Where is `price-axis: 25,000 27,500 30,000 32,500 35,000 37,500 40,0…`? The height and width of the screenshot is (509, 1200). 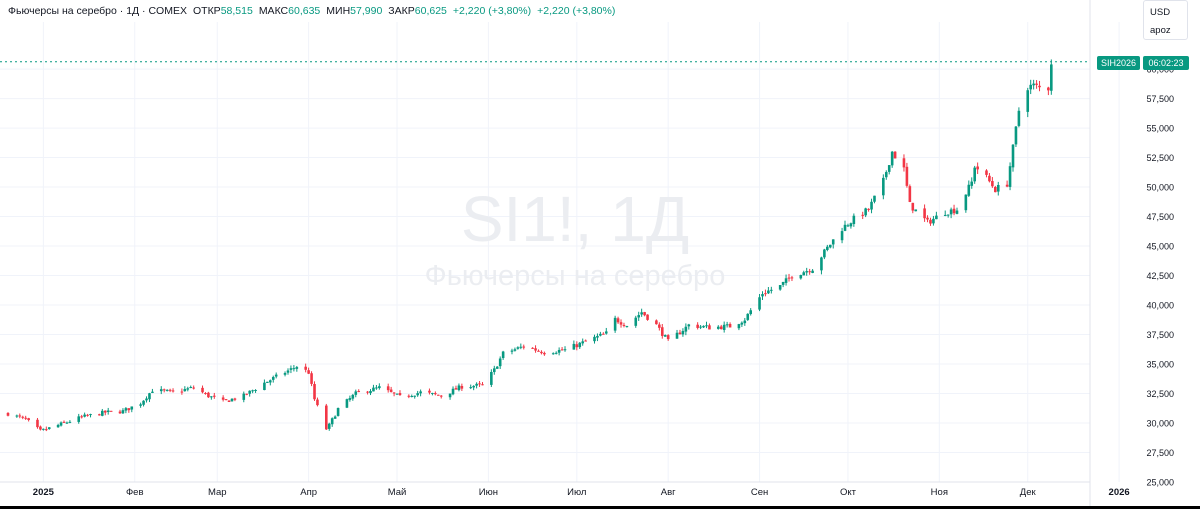
price-axis: 25,000 27,500 30,000 32,500 35,000 37,500 40,0… is located at coordinates (1131, 253).